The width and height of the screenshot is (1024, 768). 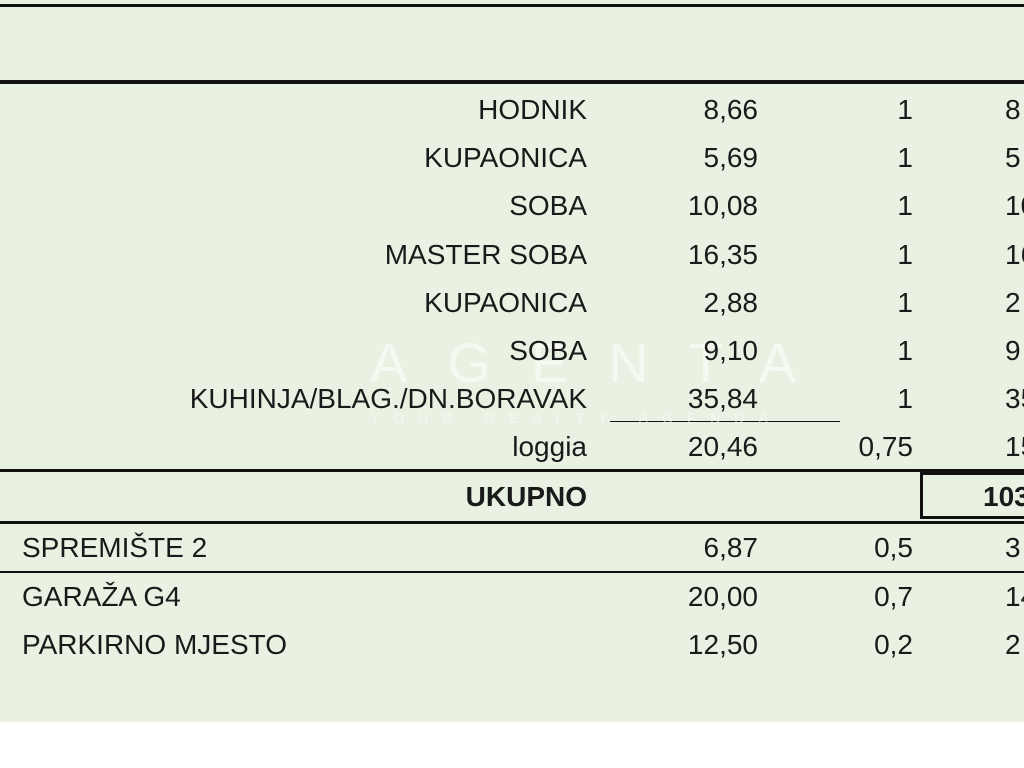 What do you see at coordinates (1014, 447) in the screenshot?
I see `weighted-area: 15` at bounding box center [1014, 447].